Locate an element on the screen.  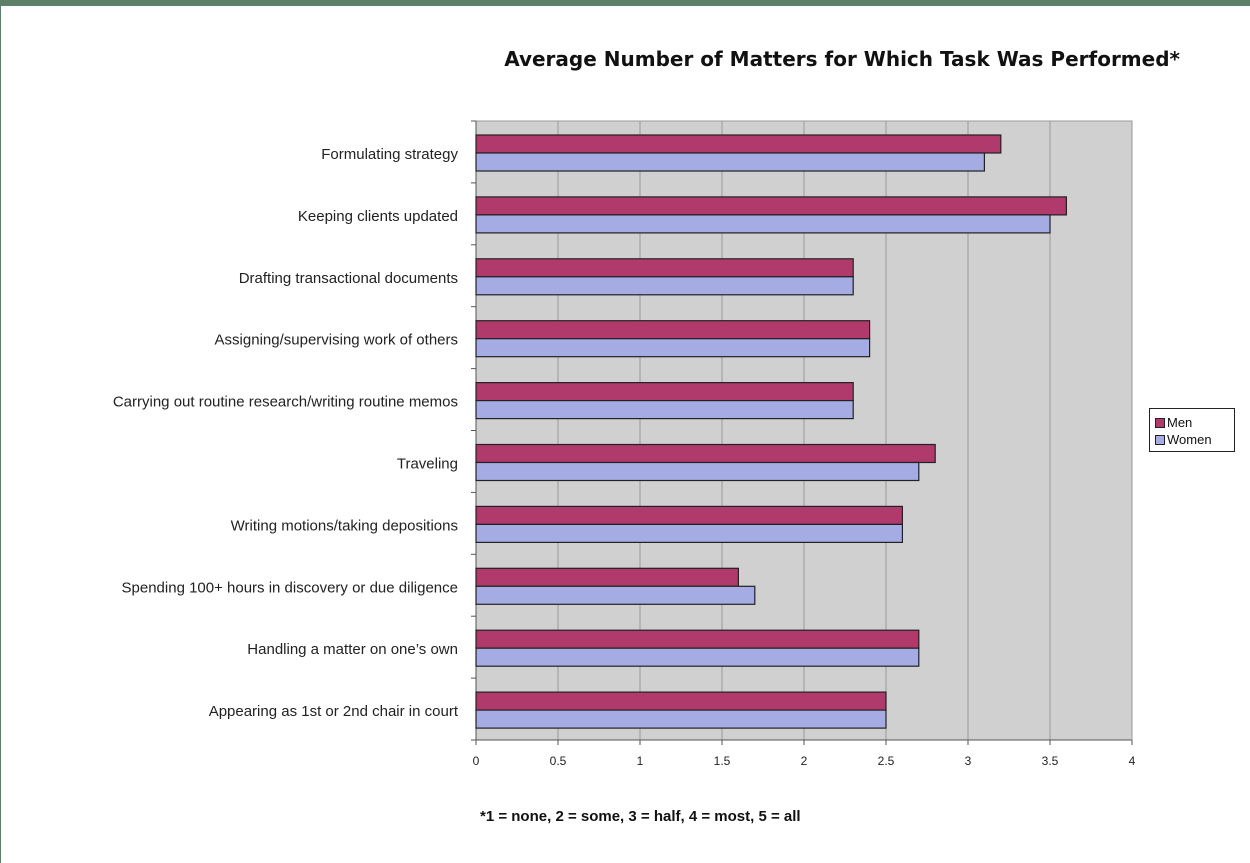
legend-swatch-women is located at coordinates (1160, 439).